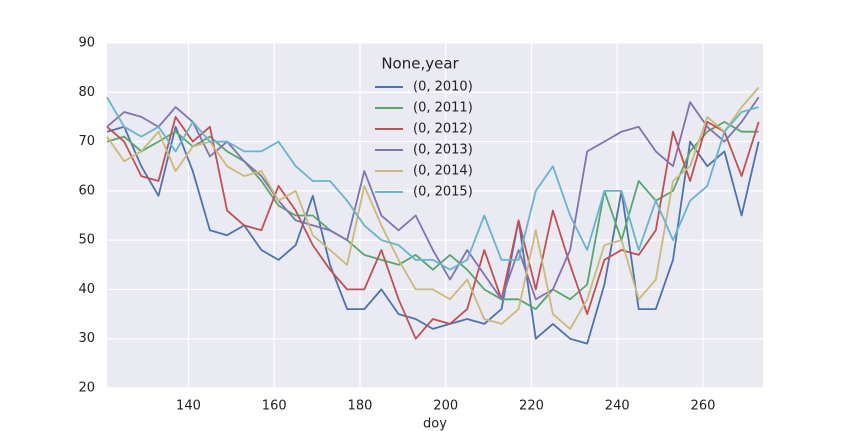 This screenshot has width=848, height=431. I want to click on y-tick-label: 70, so click(86, 141).